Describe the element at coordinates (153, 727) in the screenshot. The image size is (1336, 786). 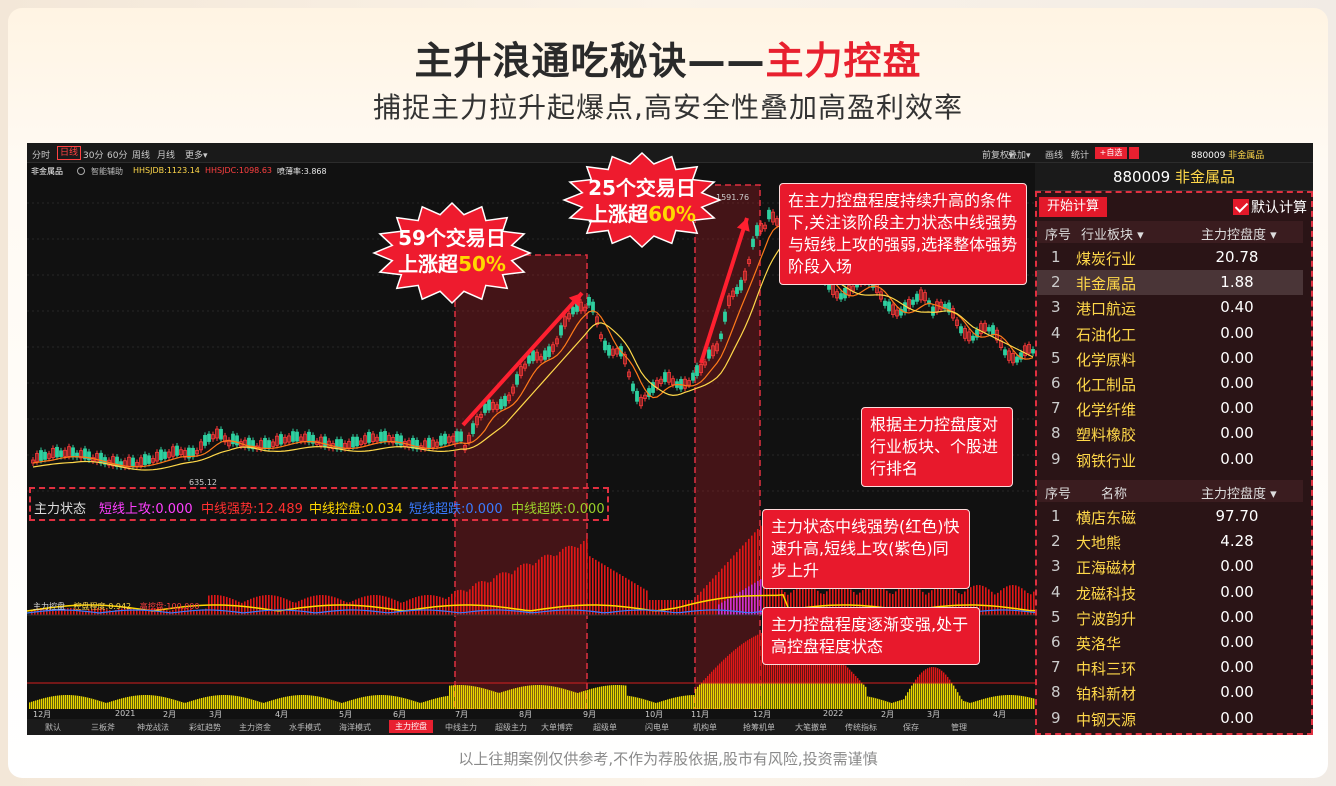
I see `indicator-tab: 神龙战法` at that location.